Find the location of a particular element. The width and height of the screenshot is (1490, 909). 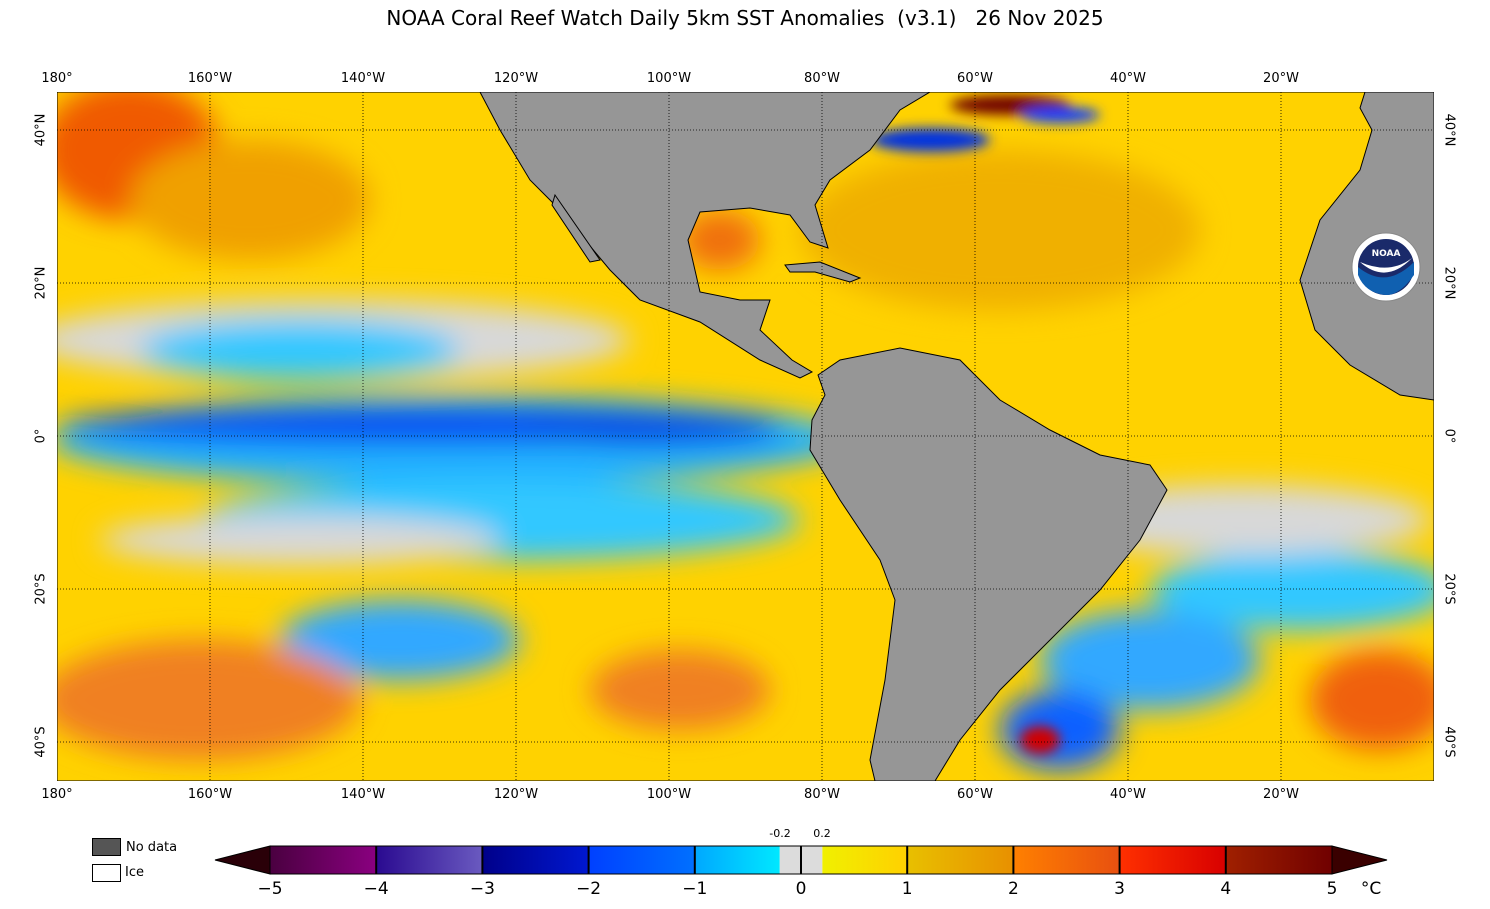

lon-label-bottom: 120°W is located at coordinates (516, 794).